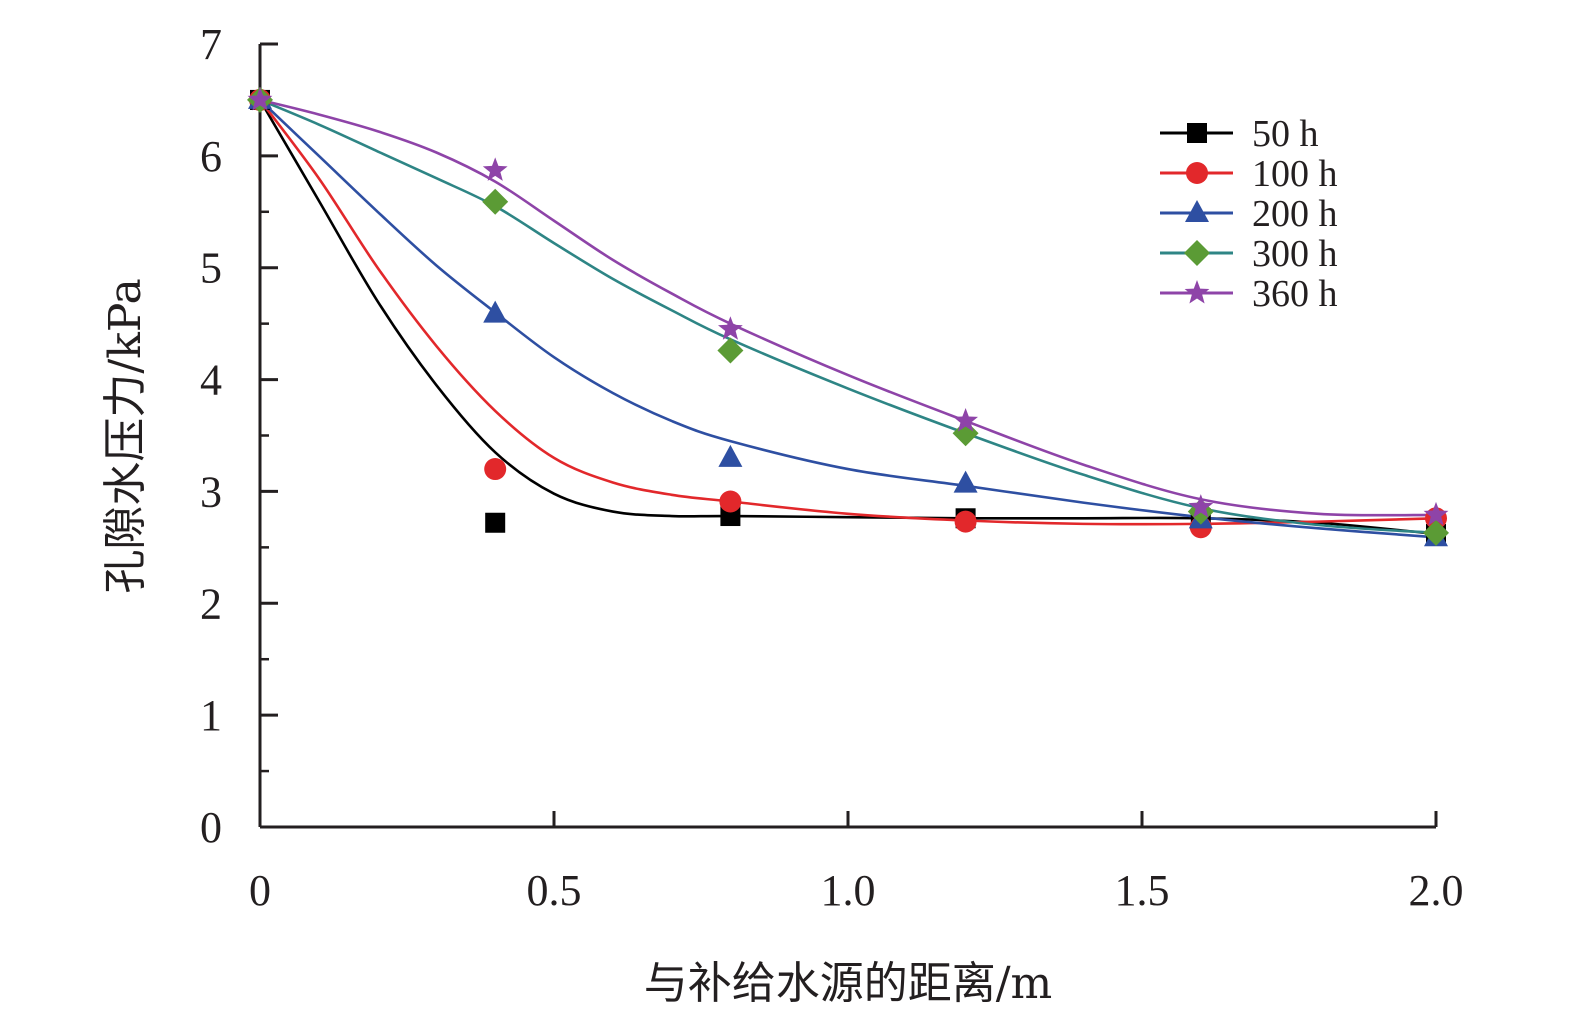  Describe the element at coordinates (1197, 211) in the screenshot. I see `legend-marker-triangle-icon` at that location.